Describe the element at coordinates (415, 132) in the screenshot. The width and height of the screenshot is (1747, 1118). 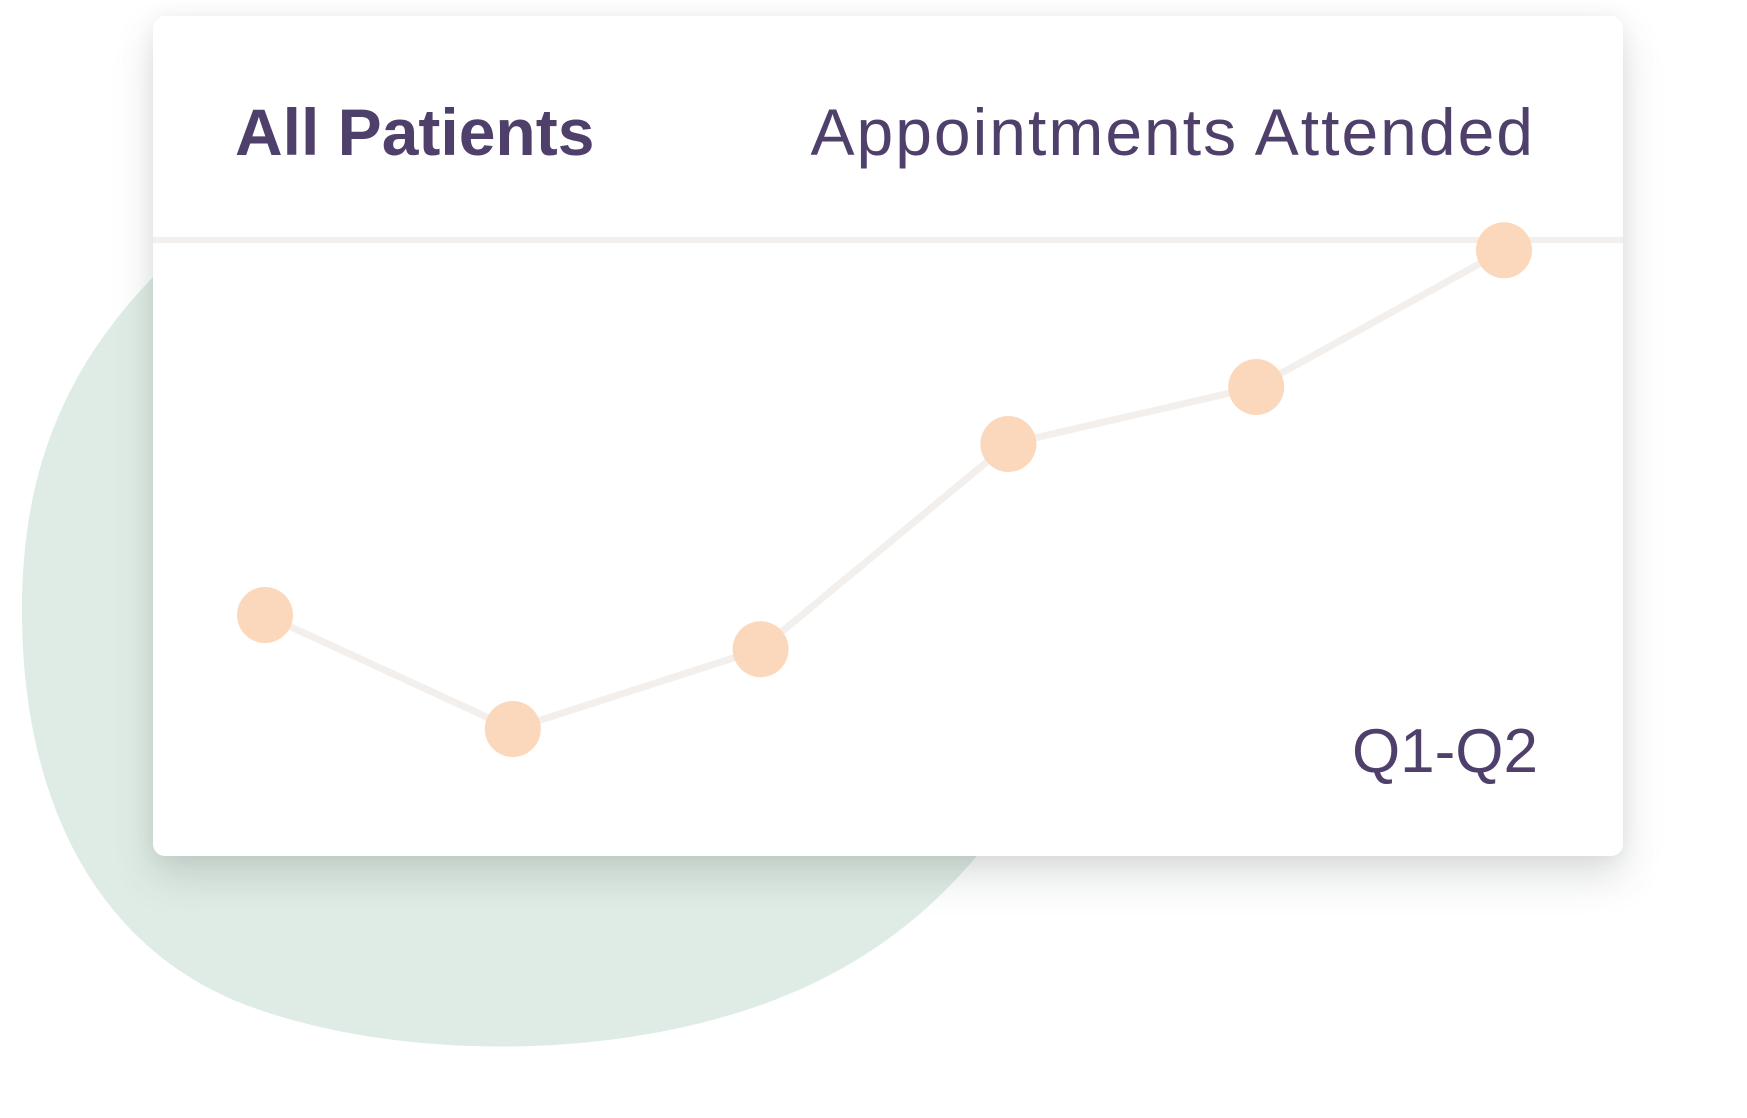
I see `card-title: All Patients` at that location.